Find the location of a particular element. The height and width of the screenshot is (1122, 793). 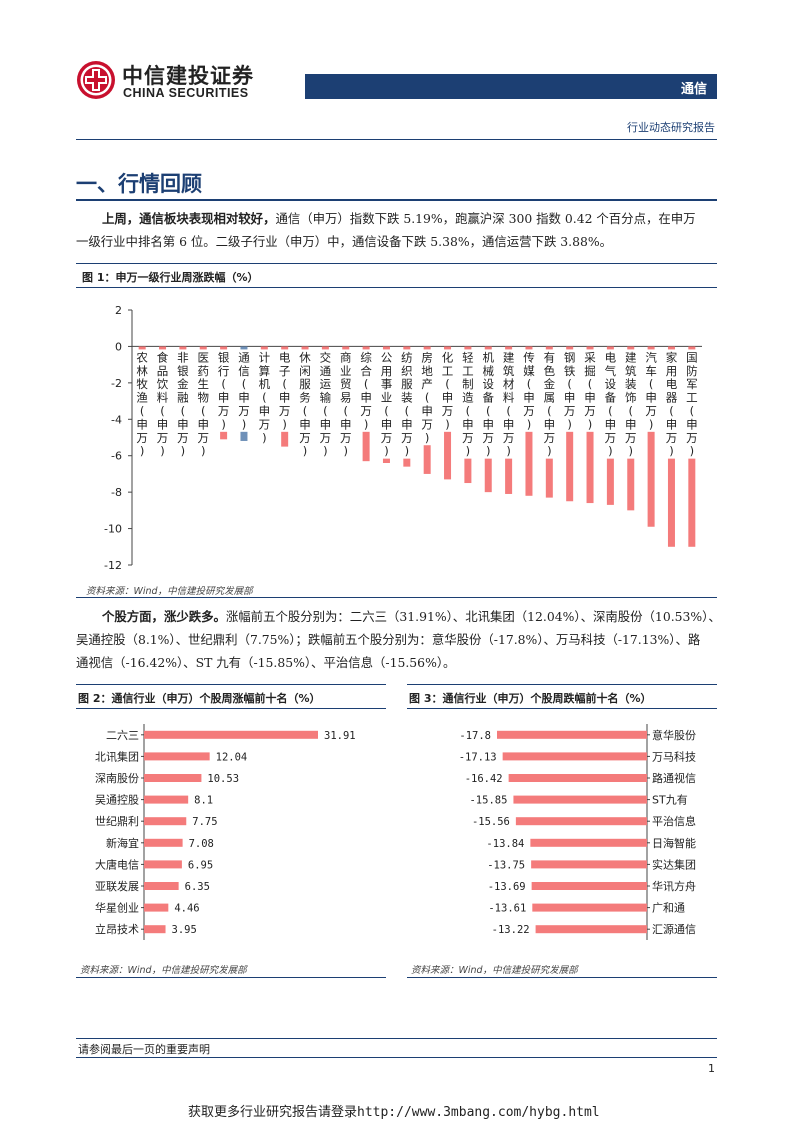

bar-value-label: -17.8 is located at coordinates (475, 736).